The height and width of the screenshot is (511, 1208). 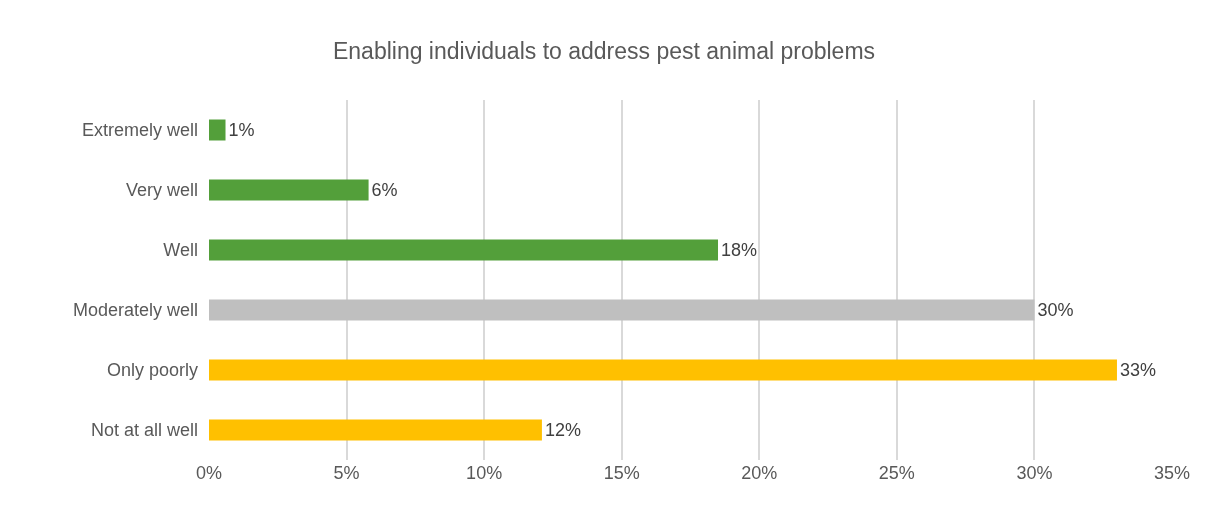 I want to click on x-tick-label: 25%, so click(x=896, y=473).